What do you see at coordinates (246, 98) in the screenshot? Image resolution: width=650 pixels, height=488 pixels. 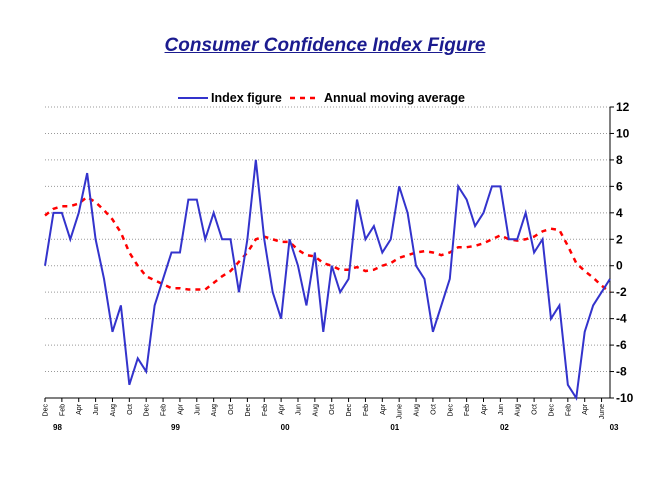 I see `legend-label-index: Index figure` at bounding box center [246, 98].